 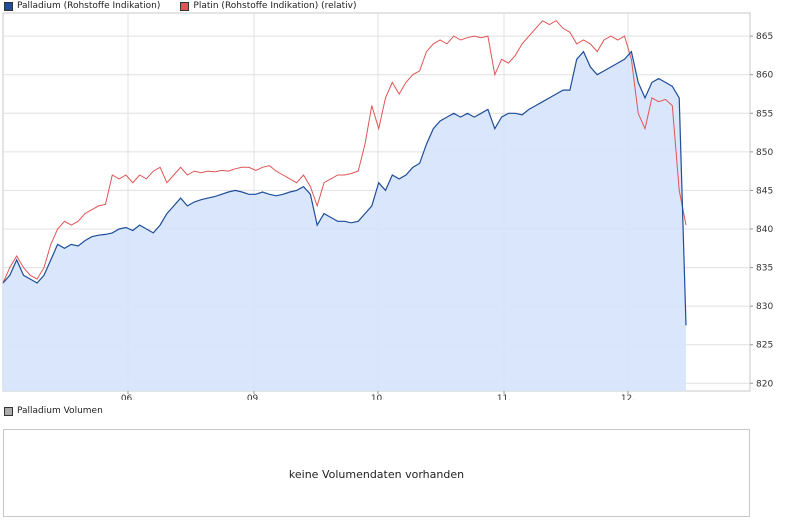 What do you see at coordinates (254, 397) in the screenshot?
I see `x-tick-label-1: 09.` at bounding box center [254, 397].